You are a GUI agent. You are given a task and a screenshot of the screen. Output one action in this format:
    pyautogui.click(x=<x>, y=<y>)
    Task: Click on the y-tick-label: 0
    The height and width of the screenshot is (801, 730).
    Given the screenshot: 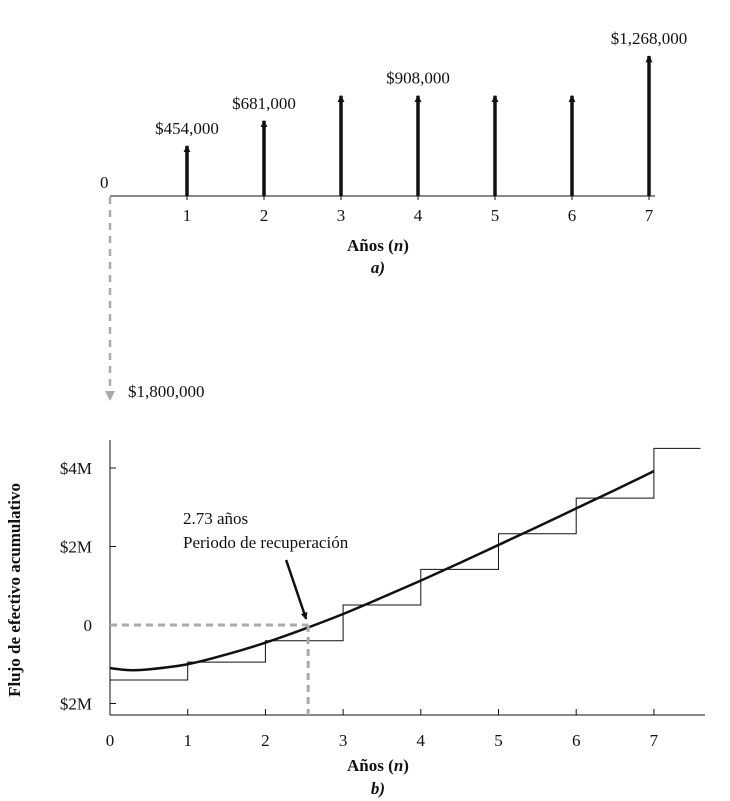 What is the action you would take?
    pyautogui.click(x=88, y=625)
    